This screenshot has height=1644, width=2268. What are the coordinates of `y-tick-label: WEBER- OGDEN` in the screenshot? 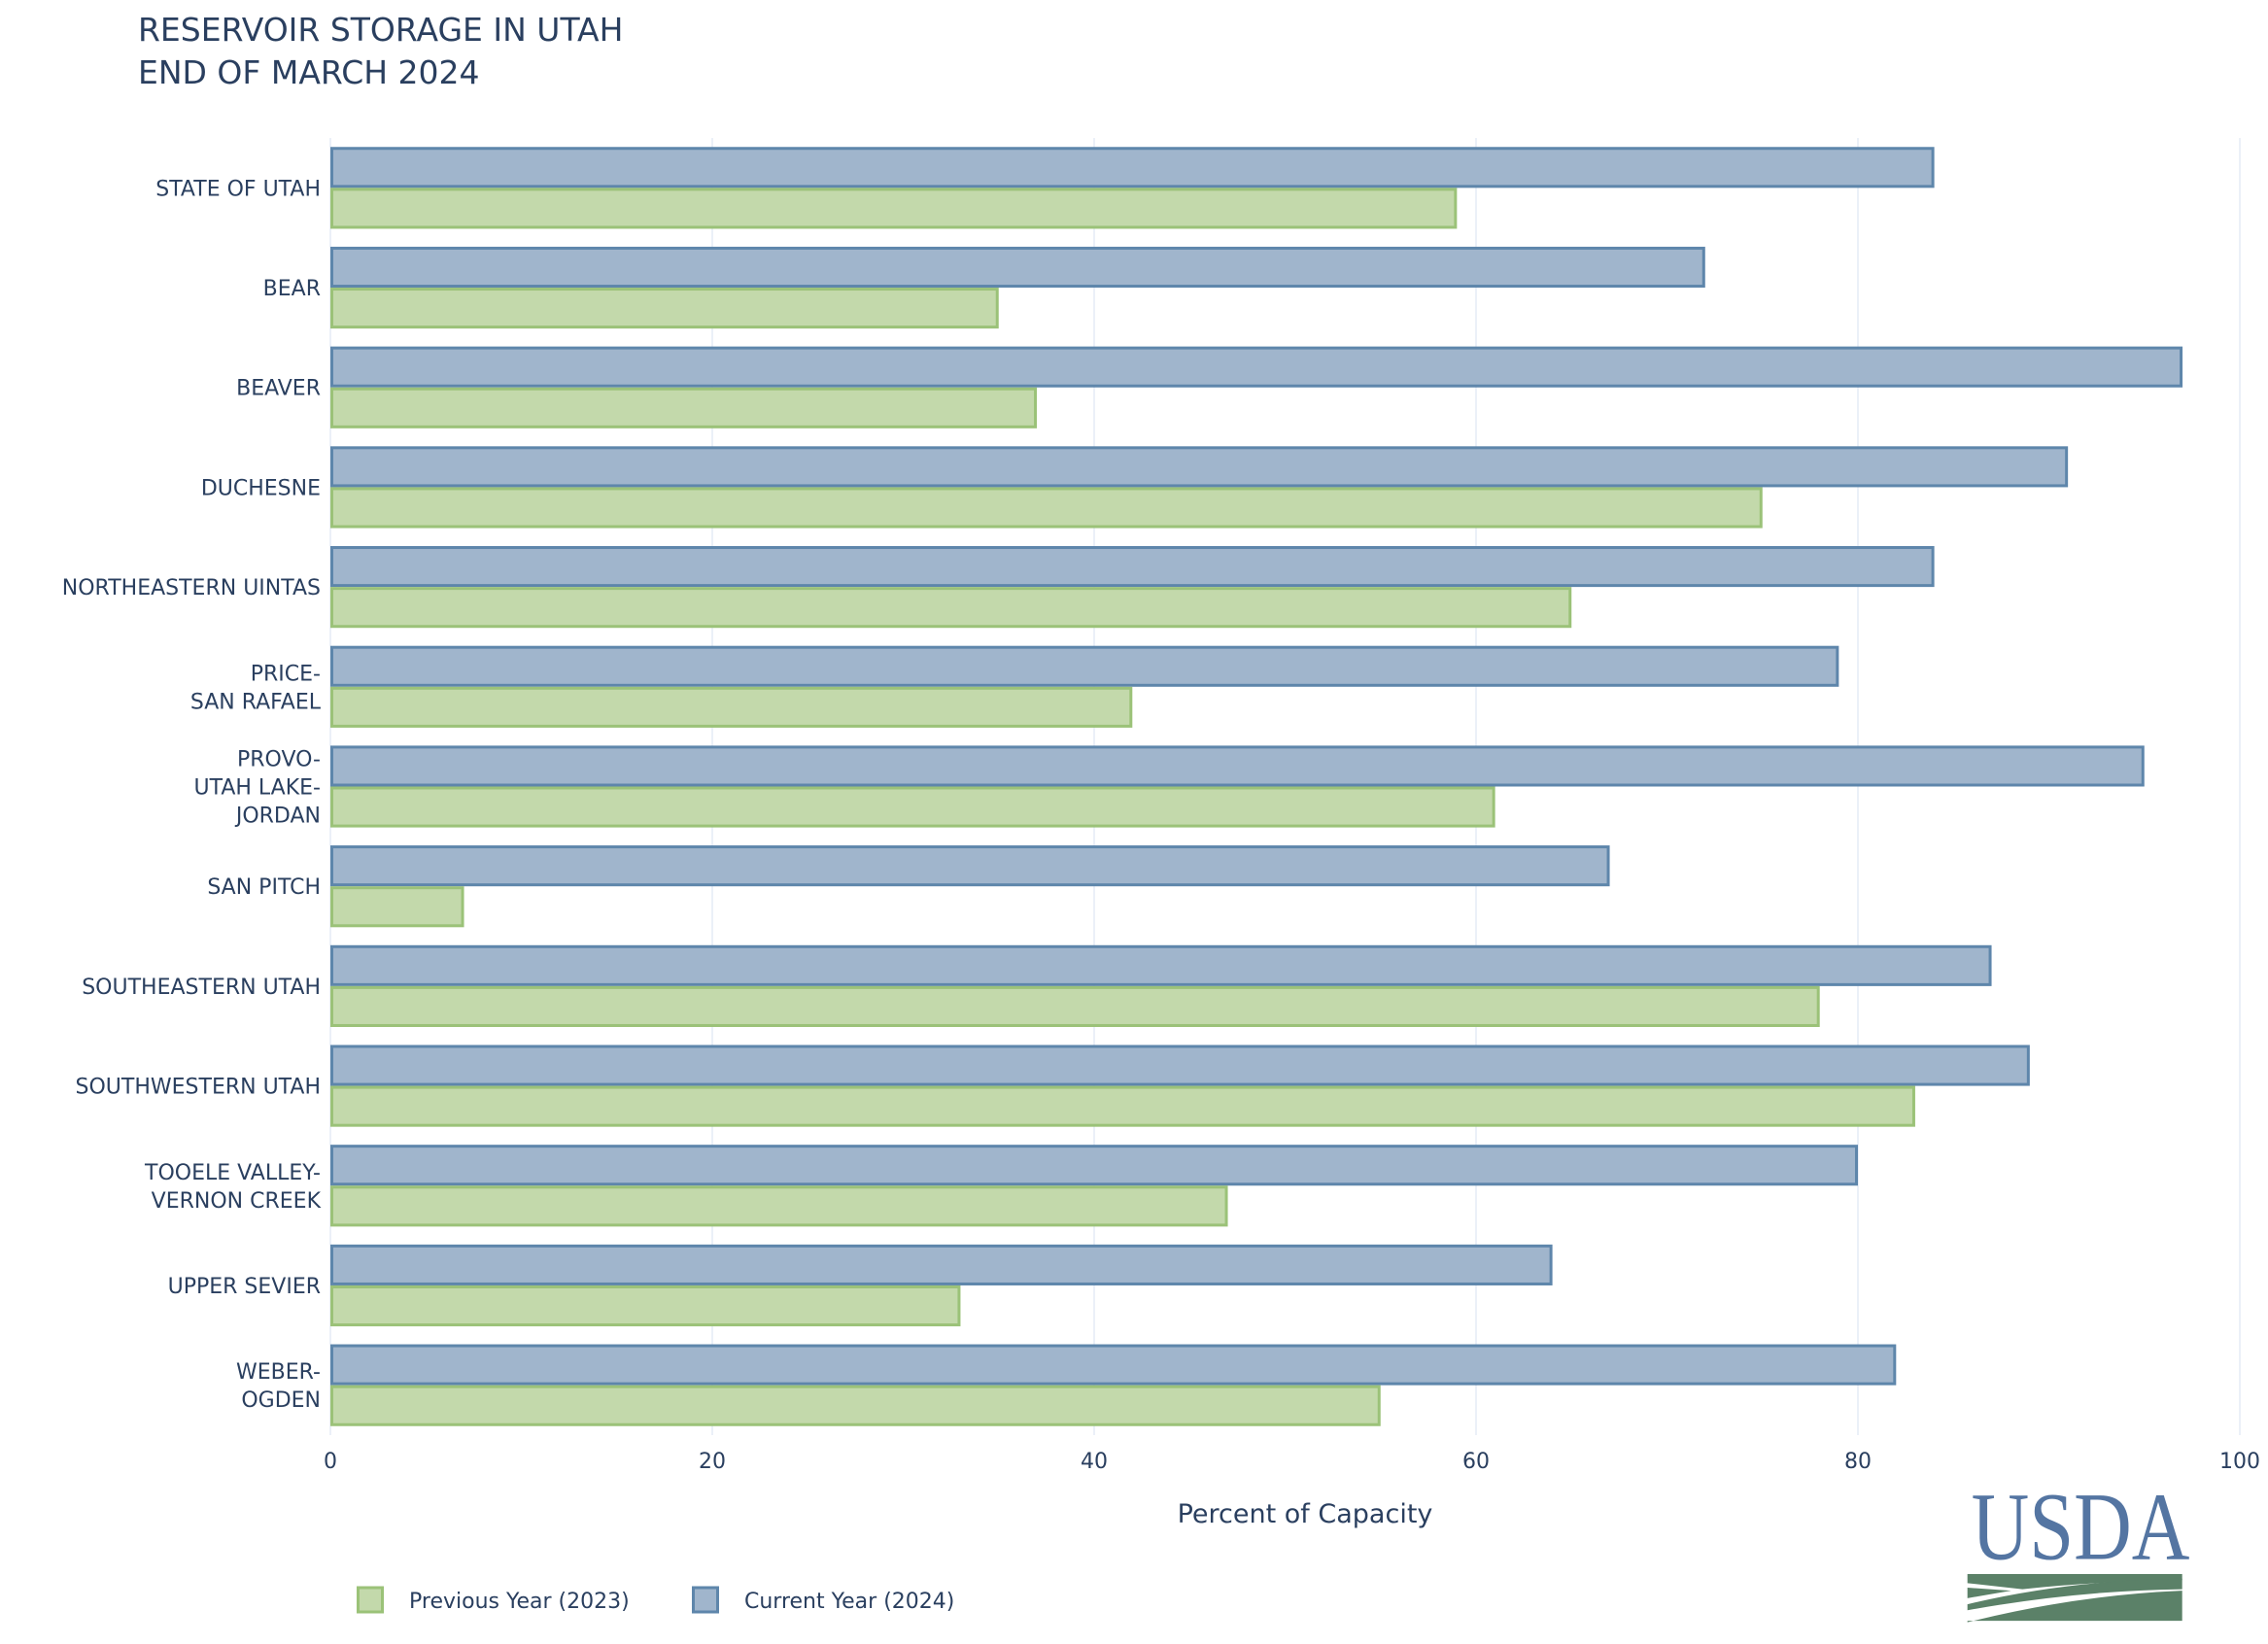 It's located at (279, 1386).